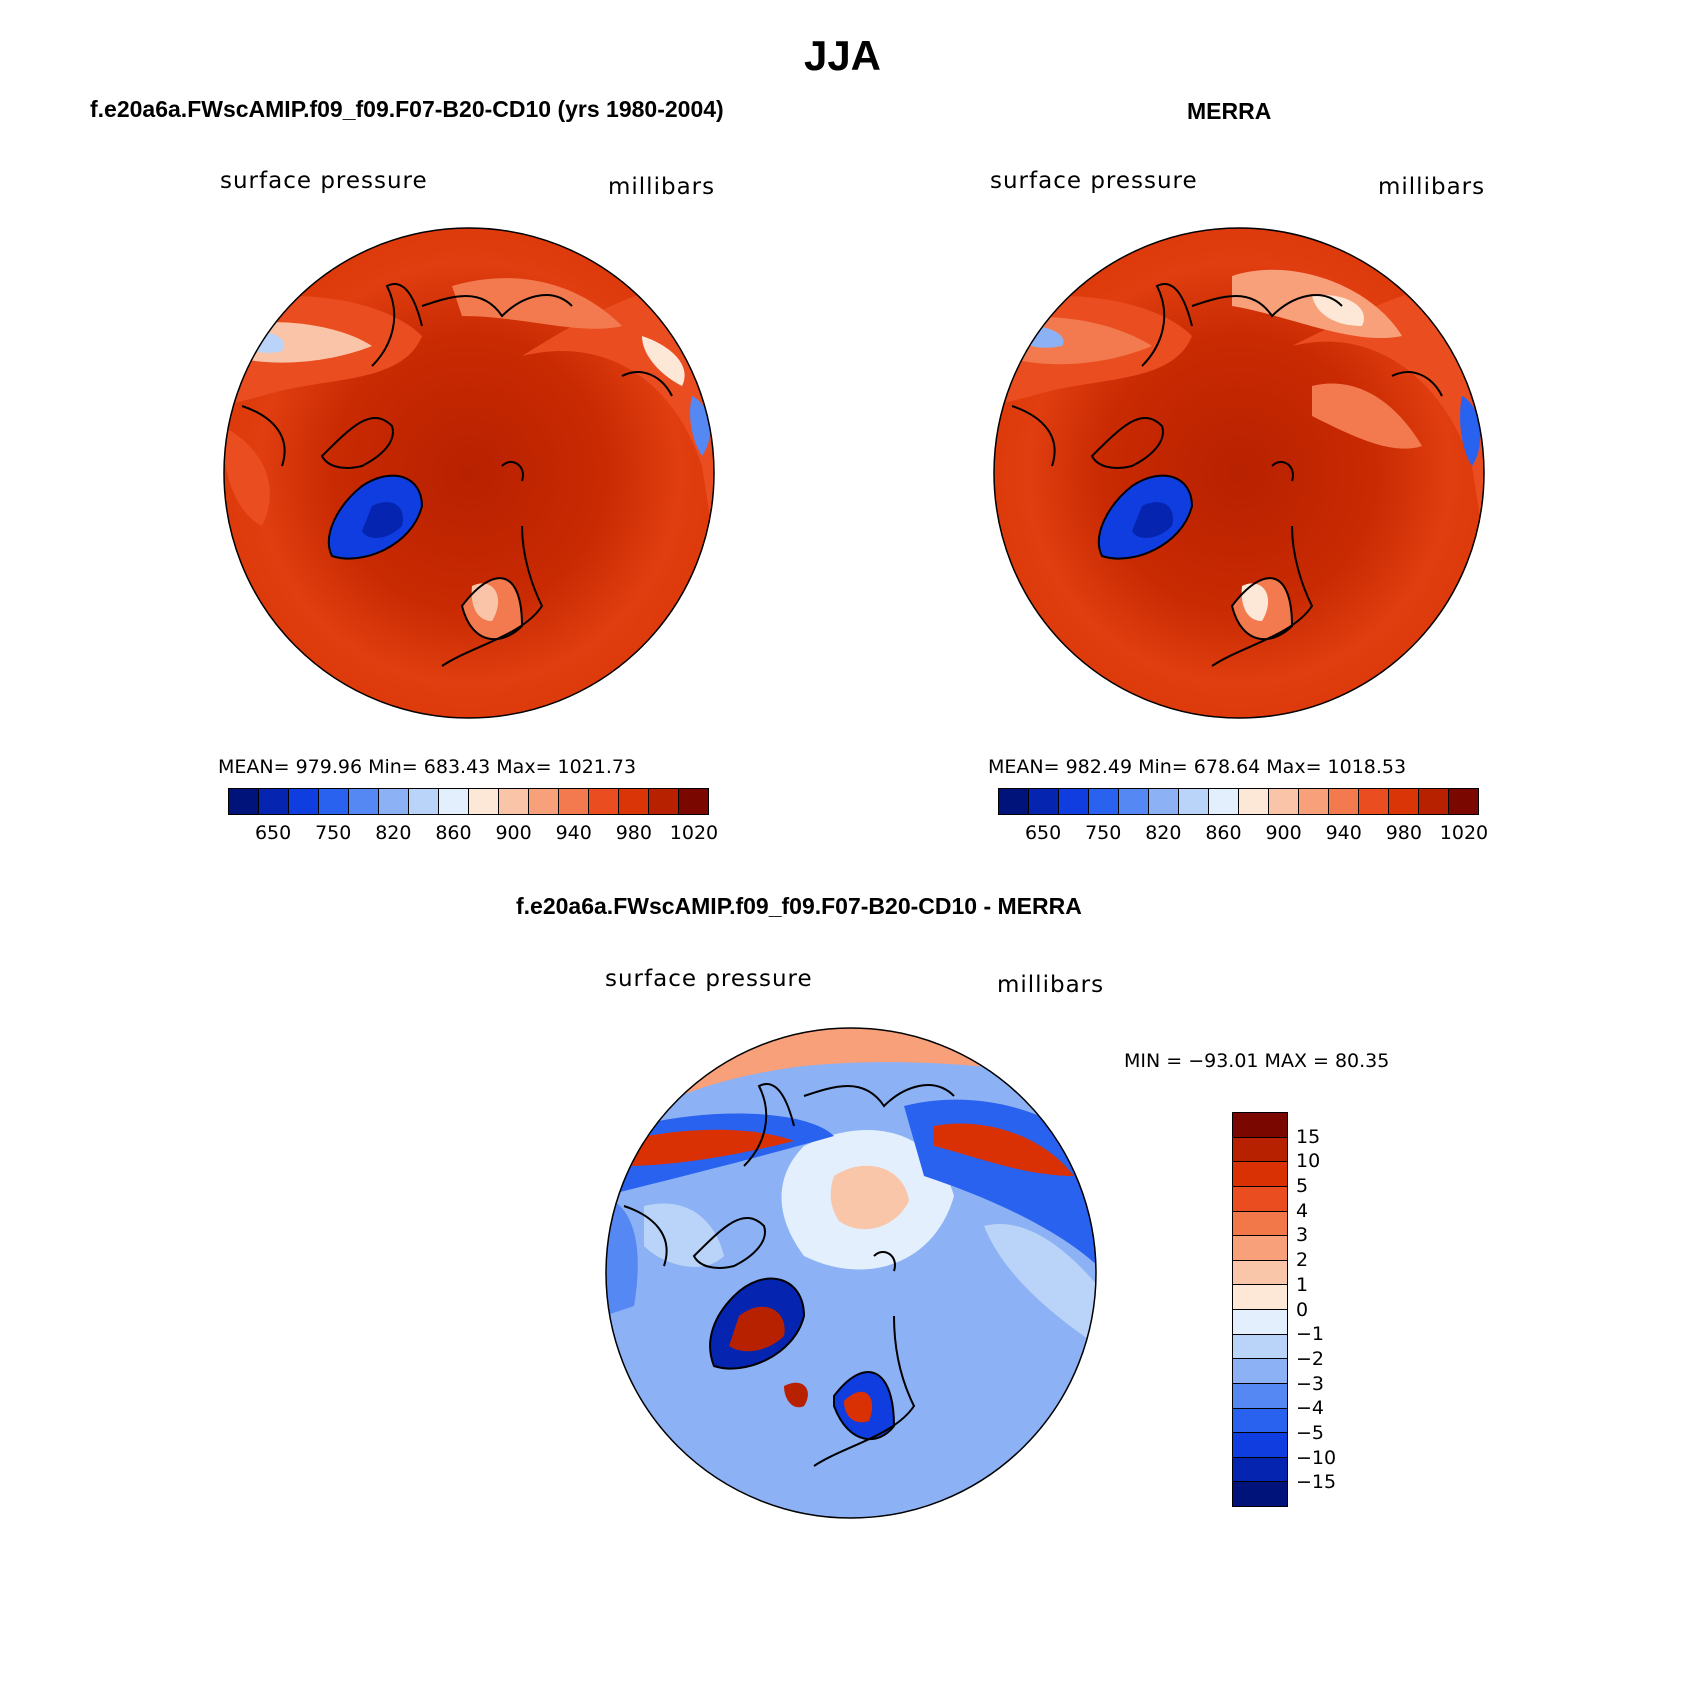  I want to click on colorbar-tick-label: −4, so click(1310, 1408).